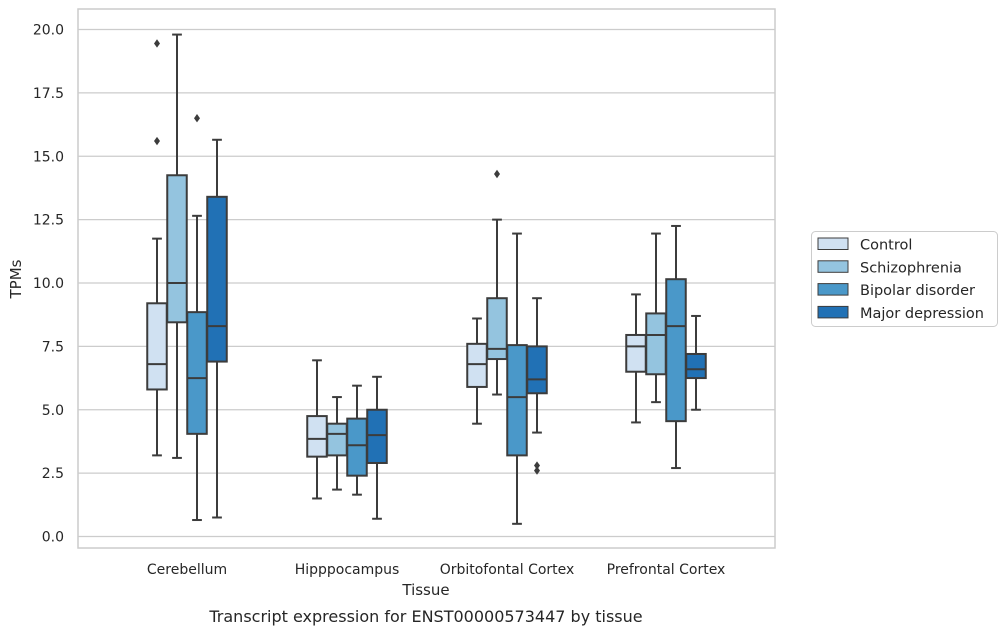 The width and height of the screenshot is (1007, 634). What do you see at coordinates (911, 268) in the screenshot?
I see `legend-label: Schizophrenia` at bounding box center [911, 268].